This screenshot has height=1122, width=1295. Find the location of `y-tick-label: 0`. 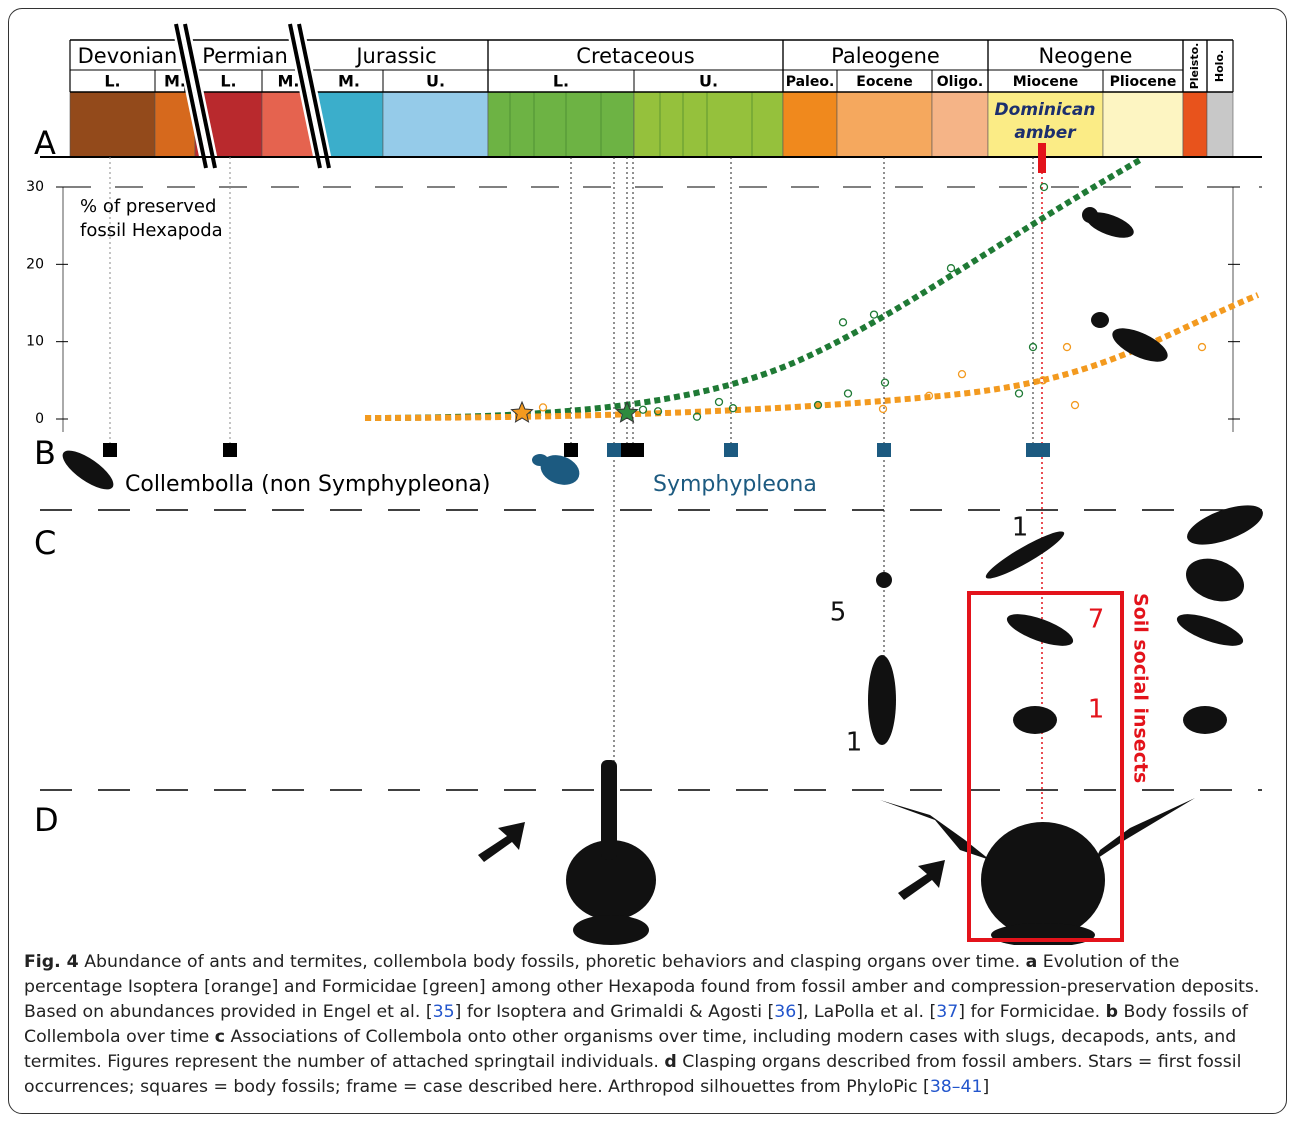

y-tick-label: 0 is located at coordinates (39, 419).